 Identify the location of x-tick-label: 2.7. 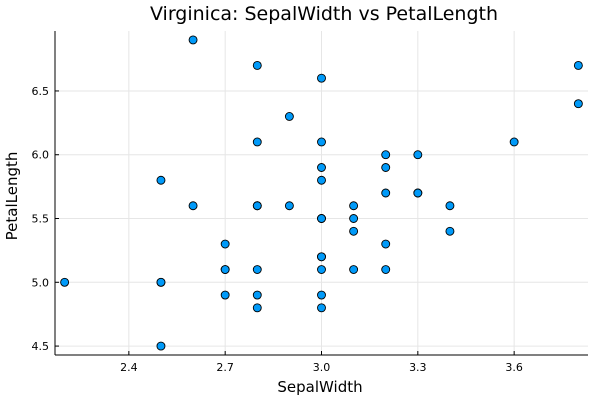
(225, 367).